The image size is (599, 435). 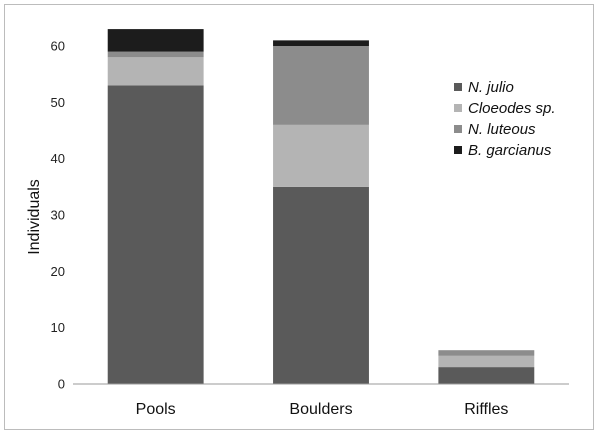 What do you see at coordinates (502, 129) in the screenshot?
I see `legend-label-2: N. luteous` at bounding box center [502, 129].